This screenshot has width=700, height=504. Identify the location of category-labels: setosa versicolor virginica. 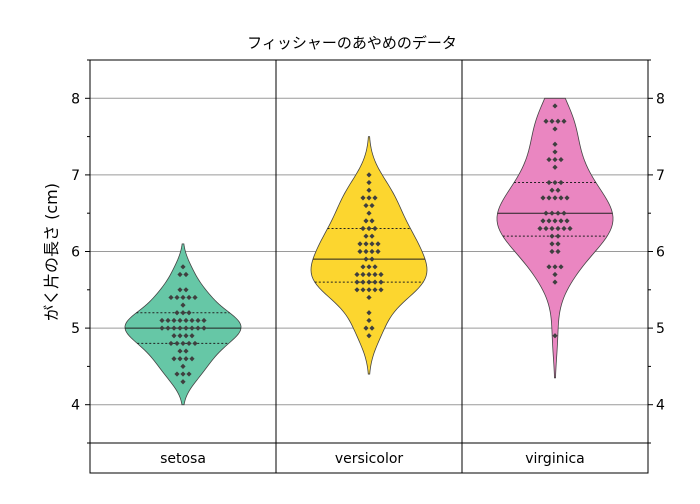
(372, 459).